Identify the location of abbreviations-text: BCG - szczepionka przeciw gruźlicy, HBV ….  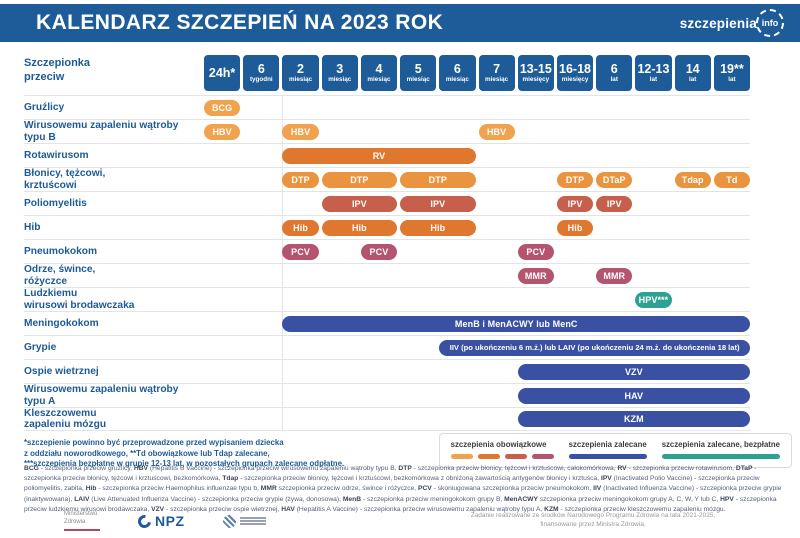
(407, 489).